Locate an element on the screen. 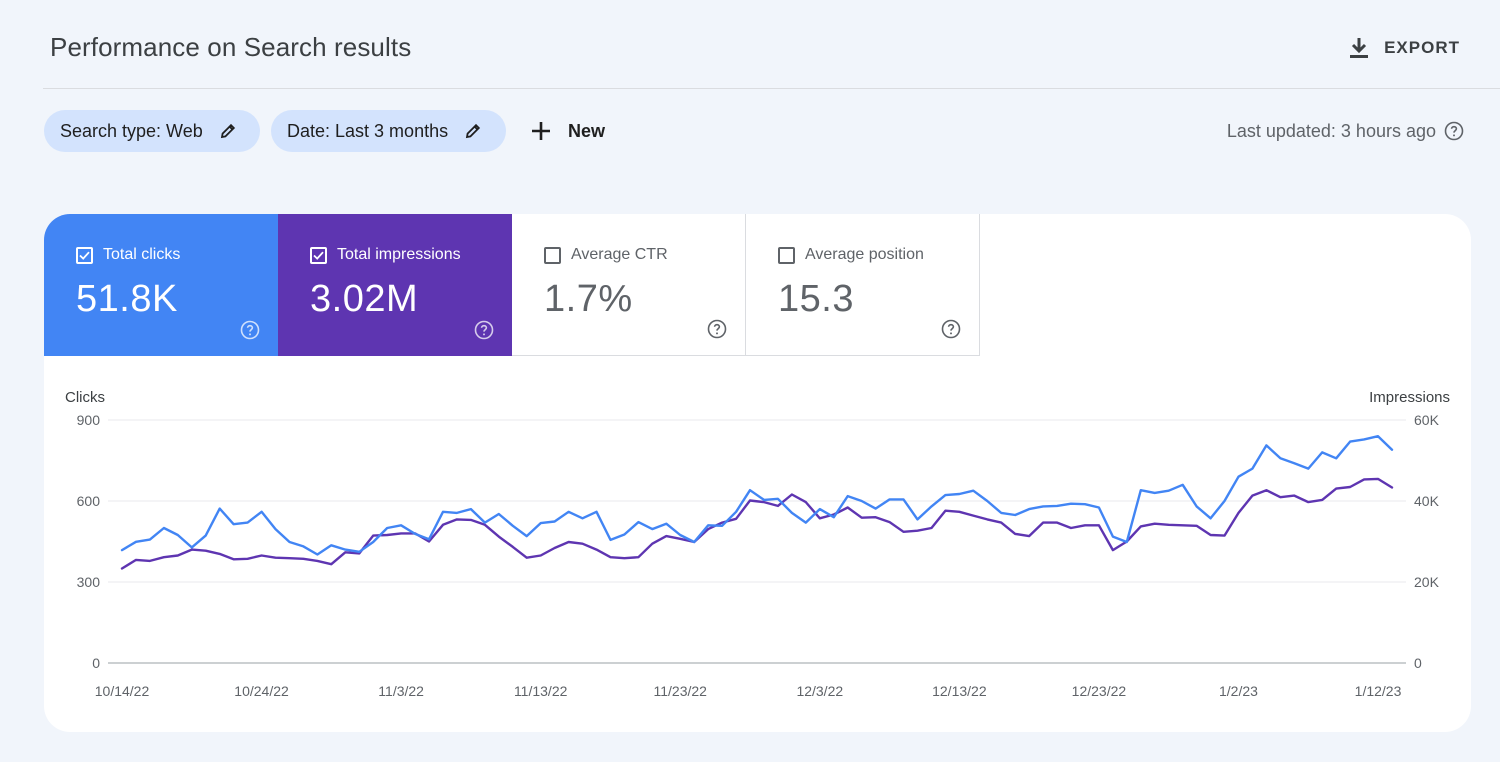 The width and height of the screenshot is (1500, 762). export-button: EXPORT is located at coordinates (1404, 48).